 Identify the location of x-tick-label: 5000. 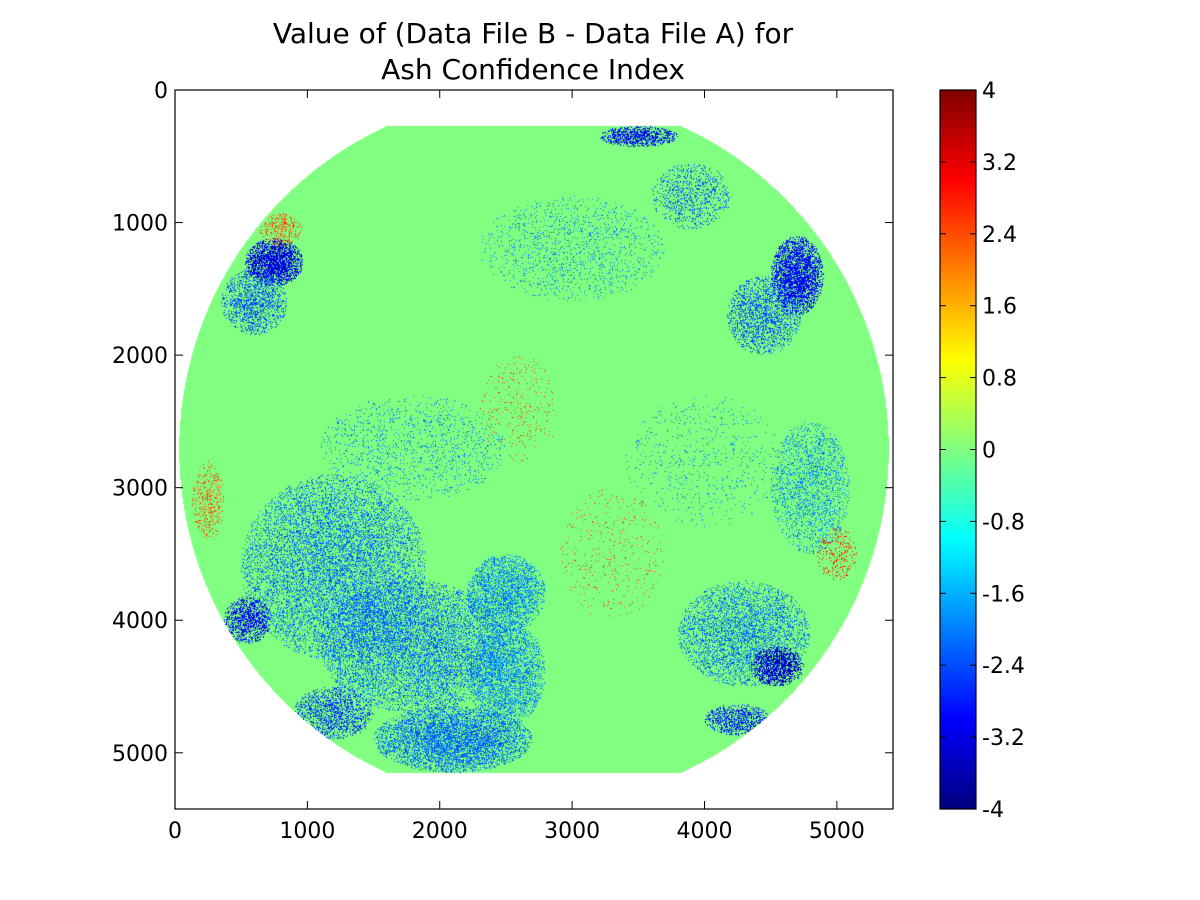
(837, 831).